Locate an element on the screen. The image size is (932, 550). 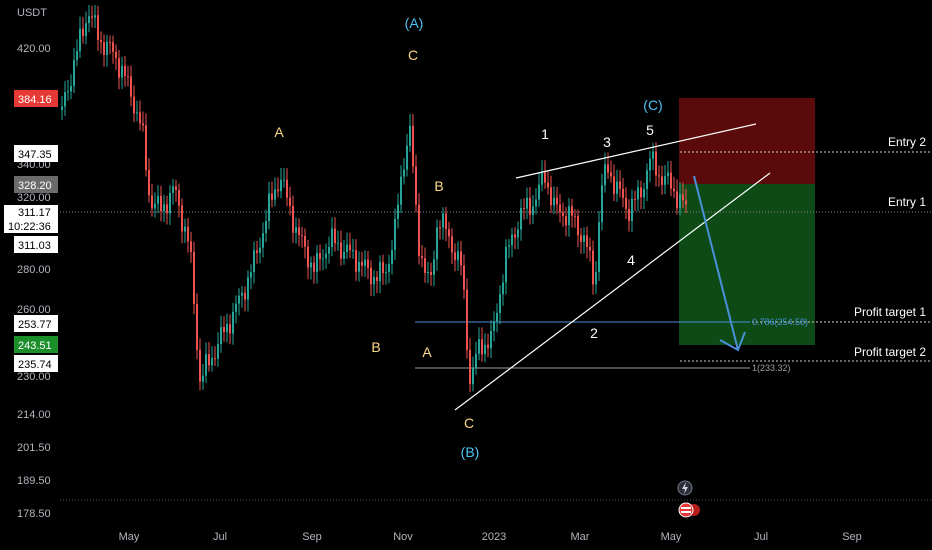
wave-label-5: 5 is located at coordinates (650, 130).